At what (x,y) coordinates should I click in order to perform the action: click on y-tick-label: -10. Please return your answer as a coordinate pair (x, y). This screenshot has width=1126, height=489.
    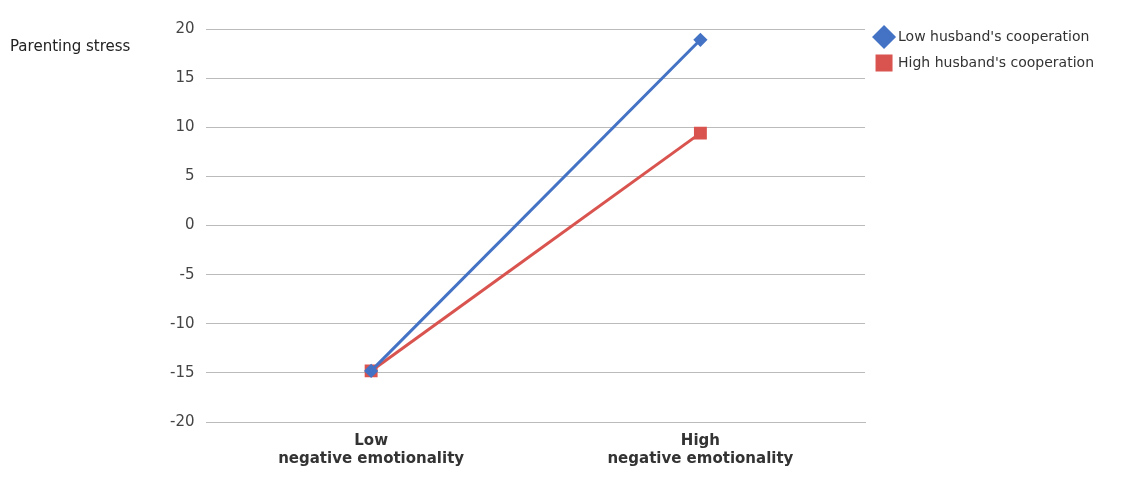
    Looking at the image, I should click on (182, 322).